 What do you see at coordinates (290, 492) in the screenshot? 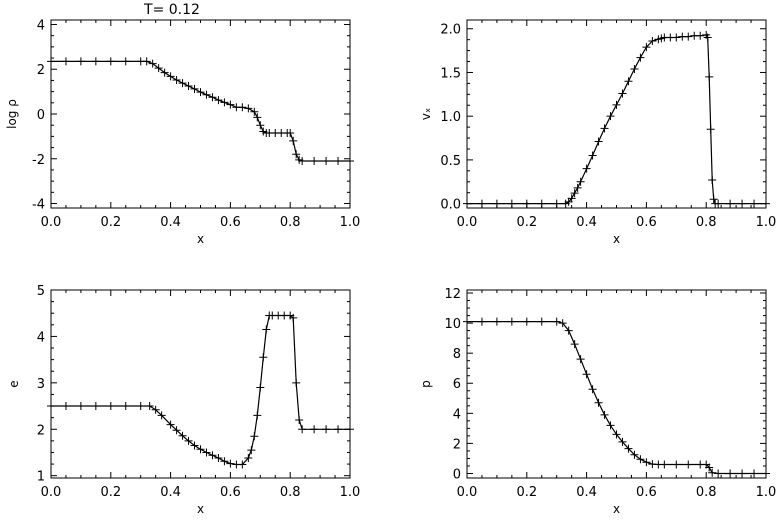
I see `x-tick-label: 0.8` at bounding box center [290, 492].